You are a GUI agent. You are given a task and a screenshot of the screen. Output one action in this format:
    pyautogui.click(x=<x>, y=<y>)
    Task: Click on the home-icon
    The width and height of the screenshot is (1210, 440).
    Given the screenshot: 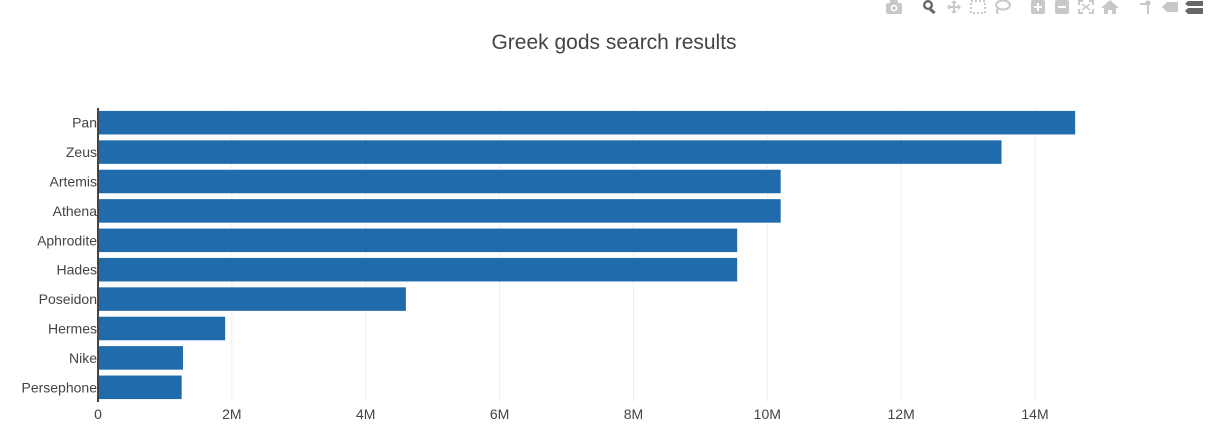 What is the action you would take?
    pyautogui.click(x=1110, y=7)
    